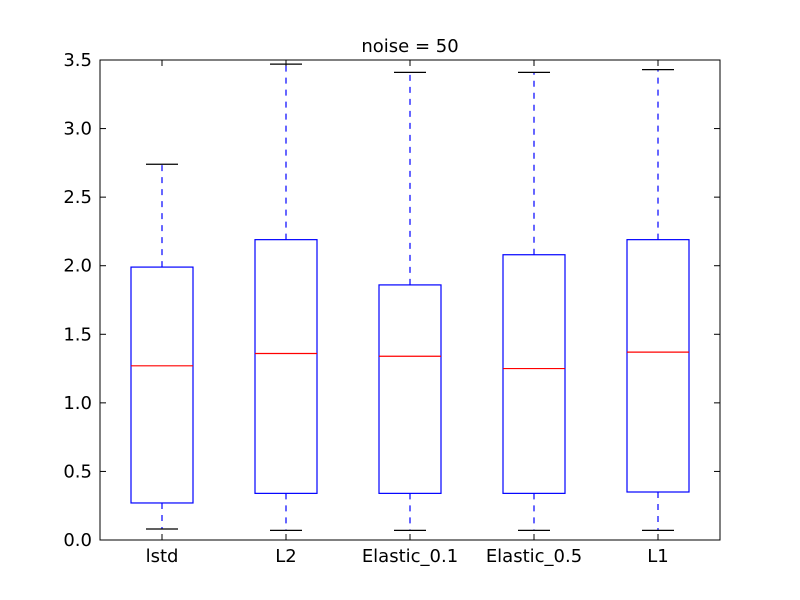 The height and width of the screenshot is (600, 800). What do you see at coordinates (410, 556) in the screenshot?
I see `x-tick-label: Elastic_0.1` at bounding box center [410, 556].